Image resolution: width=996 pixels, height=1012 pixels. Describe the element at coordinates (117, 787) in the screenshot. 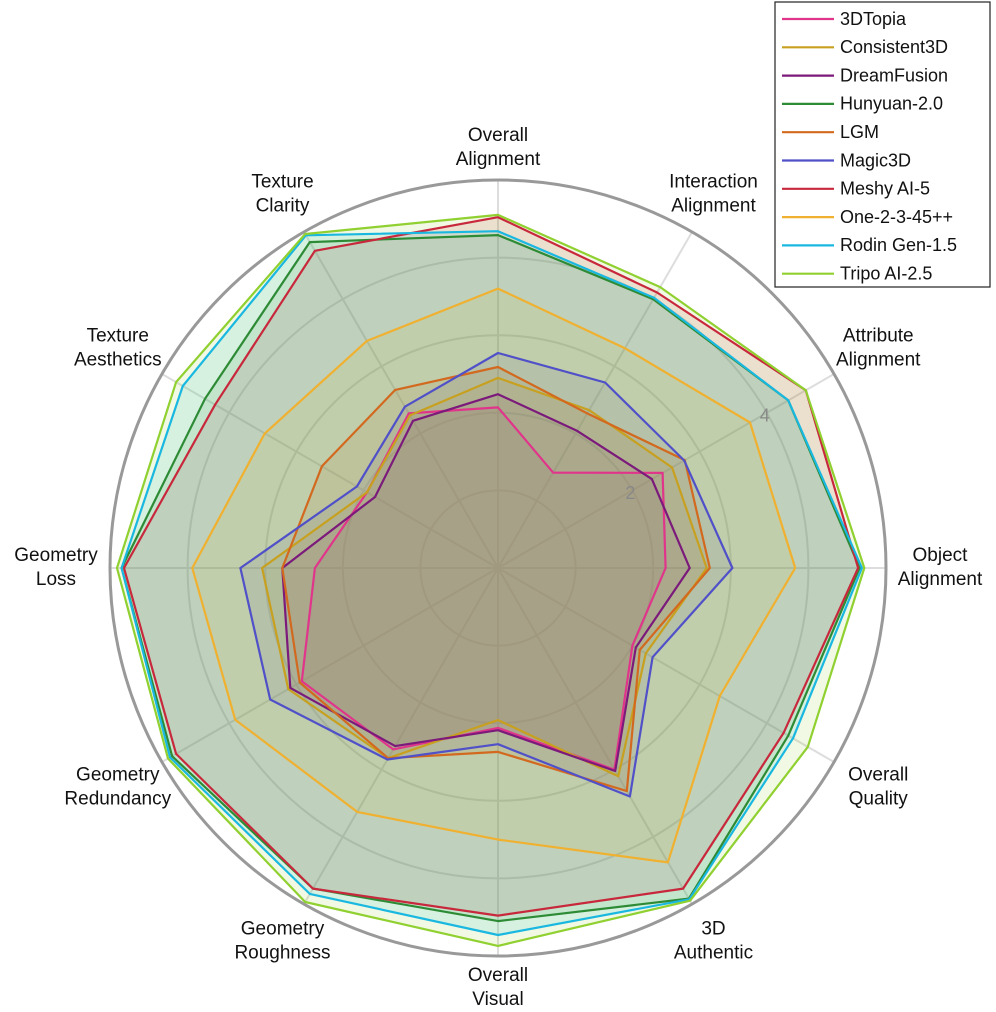

I see `axis-label: Geometry Redundancy` at that location.